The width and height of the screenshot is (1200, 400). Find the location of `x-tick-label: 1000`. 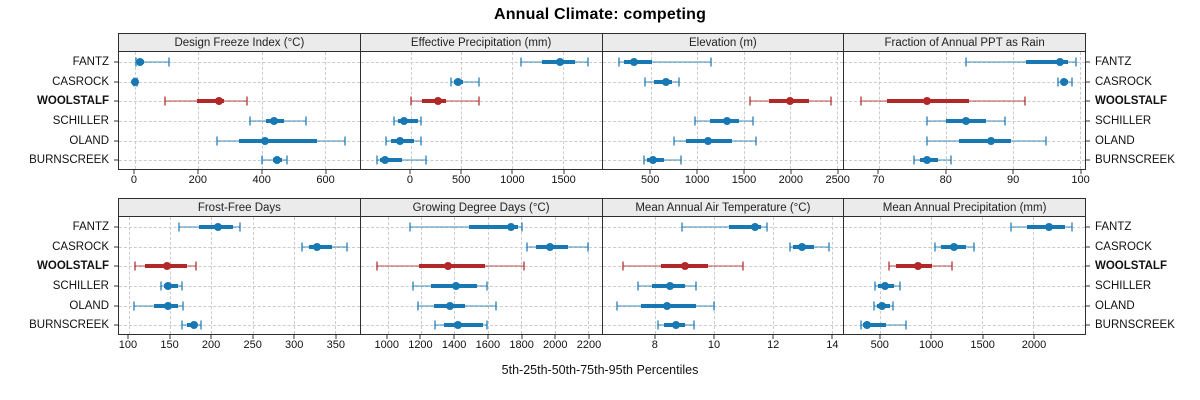

x-tick-label: 1000 is located at coordinates (512, 180).